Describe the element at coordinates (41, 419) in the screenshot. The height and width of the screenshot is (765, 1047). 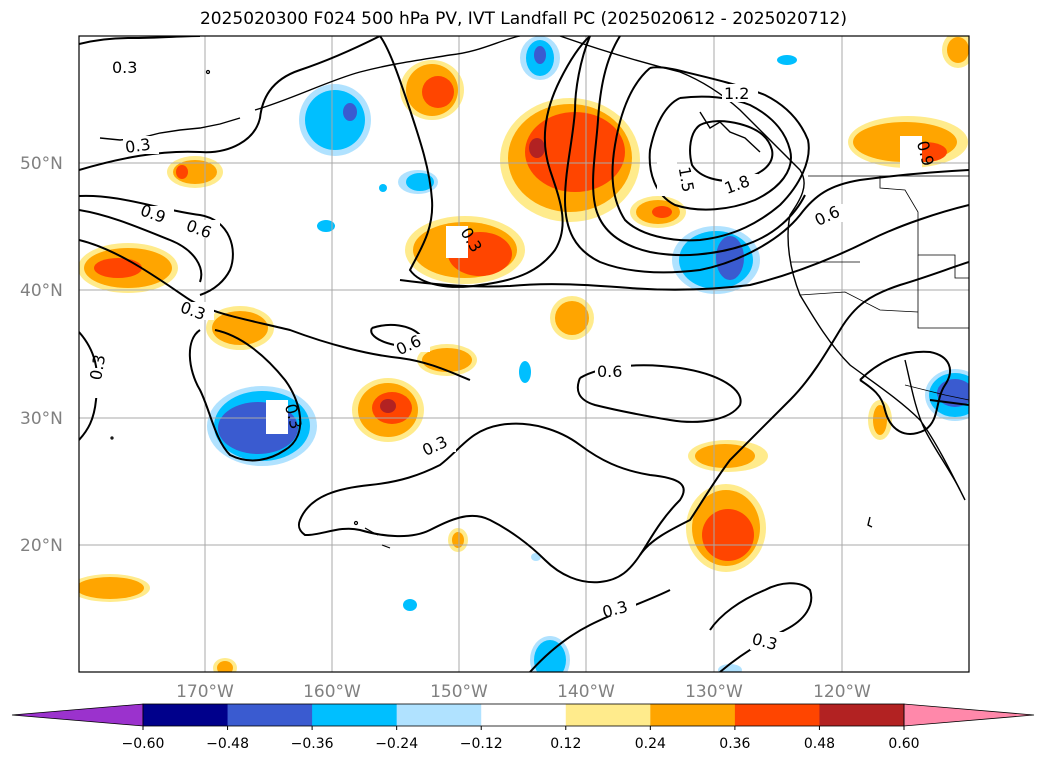
I see `lat-label: 30°N` at that location.